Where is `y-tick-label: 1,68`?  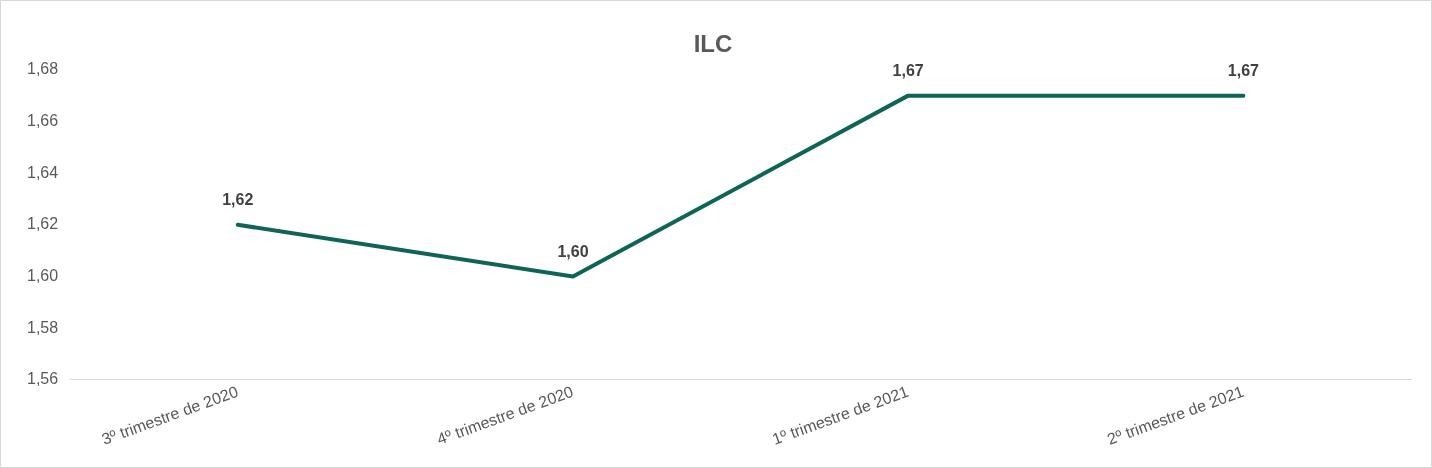 y-tick-label: 1,68 is located at coordinates (43, 69).